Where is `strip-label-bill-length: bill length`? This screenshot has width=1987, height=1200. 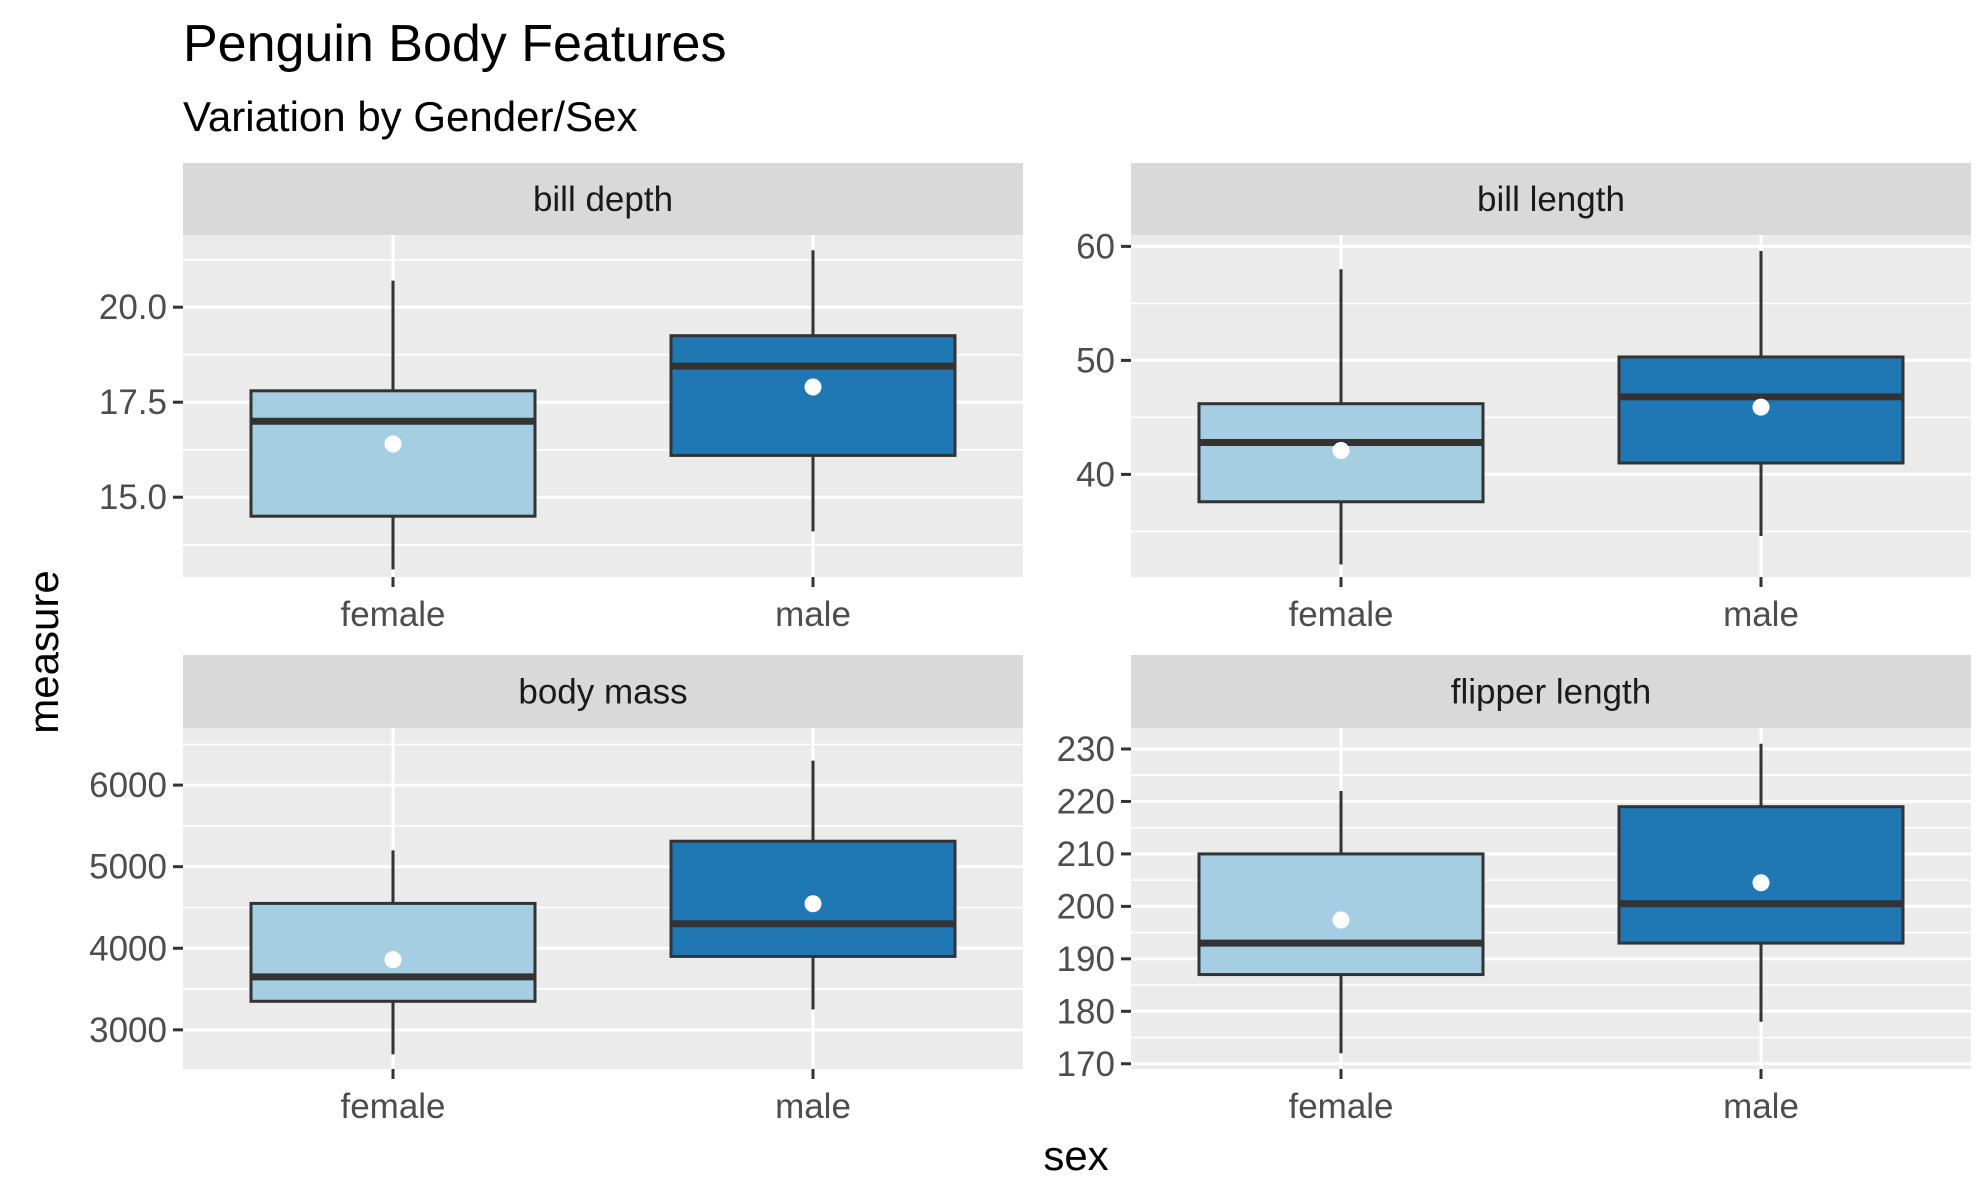
strip-label-bill-length: bill length is located at coordinates (1551, 199).